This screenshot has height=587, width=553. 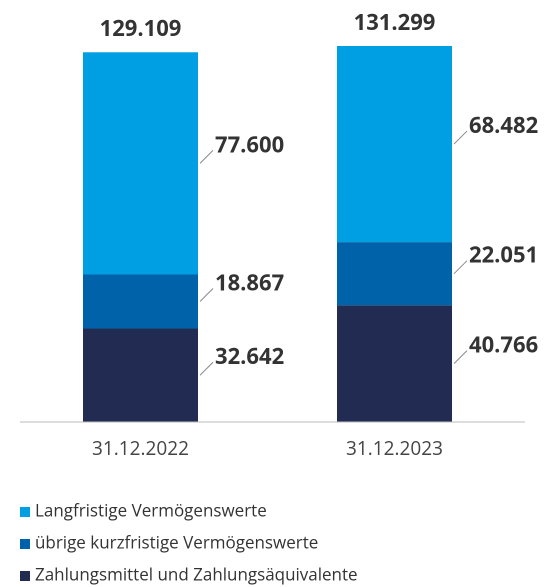 What do you see at coordinates (503, 255) in the screenshot?
I see `value-label: 22.051` at bounding box center [503, 255].